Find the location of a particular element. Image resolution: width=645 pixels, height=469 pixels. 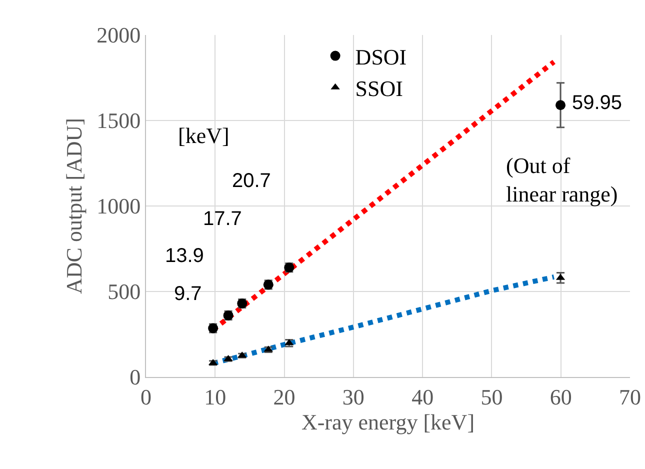

x-axis-title: X-ray energy [keV] is located at coordinates (388, 421).